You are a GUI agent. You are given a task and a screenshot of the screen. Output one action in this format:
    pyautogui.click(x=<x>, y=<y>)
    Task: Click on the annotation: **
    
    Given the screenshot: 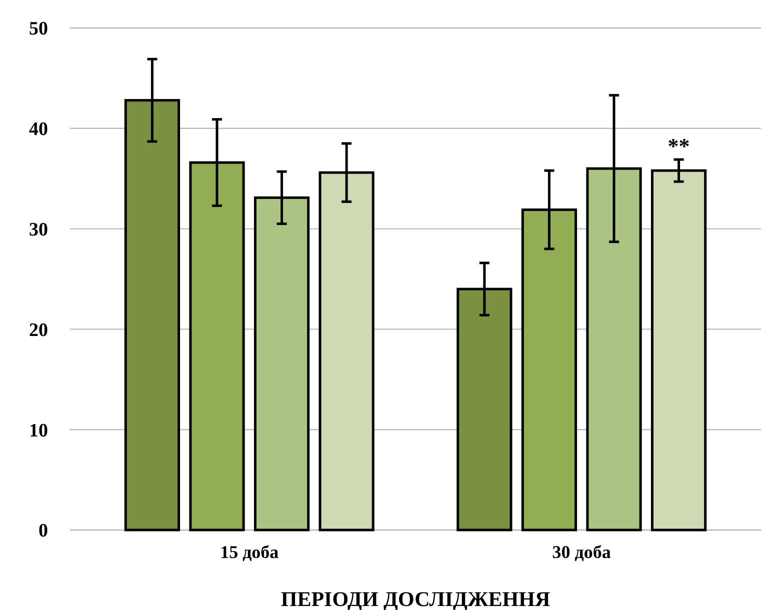 What is the action you would take?
    pyautogui.click(x=679, y=146)
    